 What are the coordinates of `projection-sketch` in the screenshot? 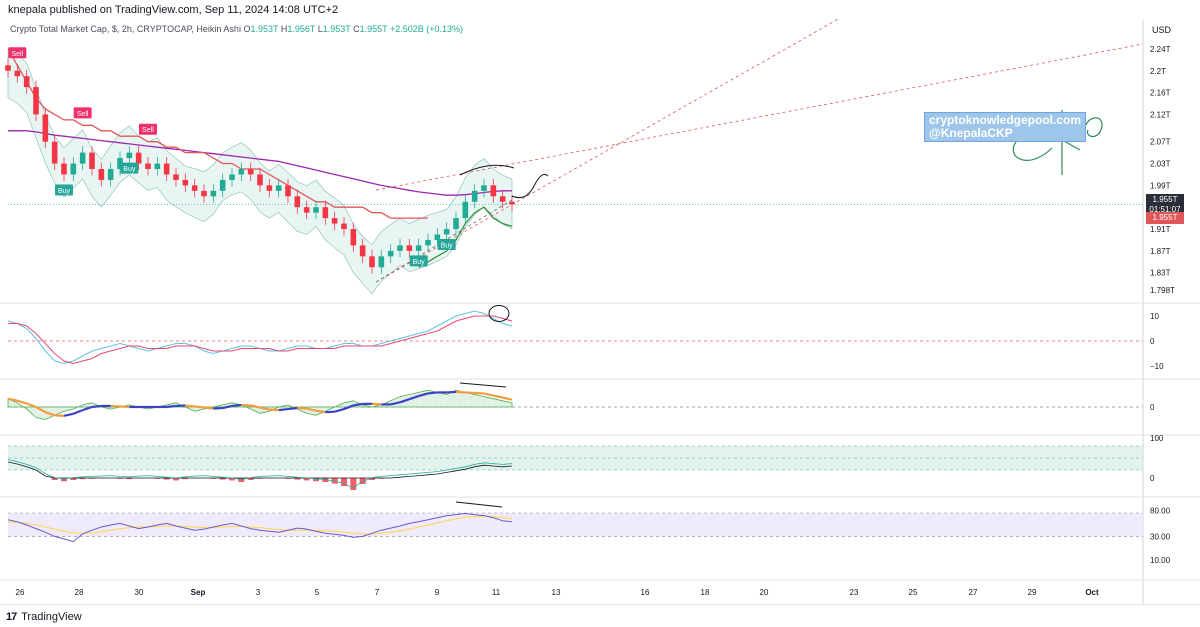 It's located at (530, 186).